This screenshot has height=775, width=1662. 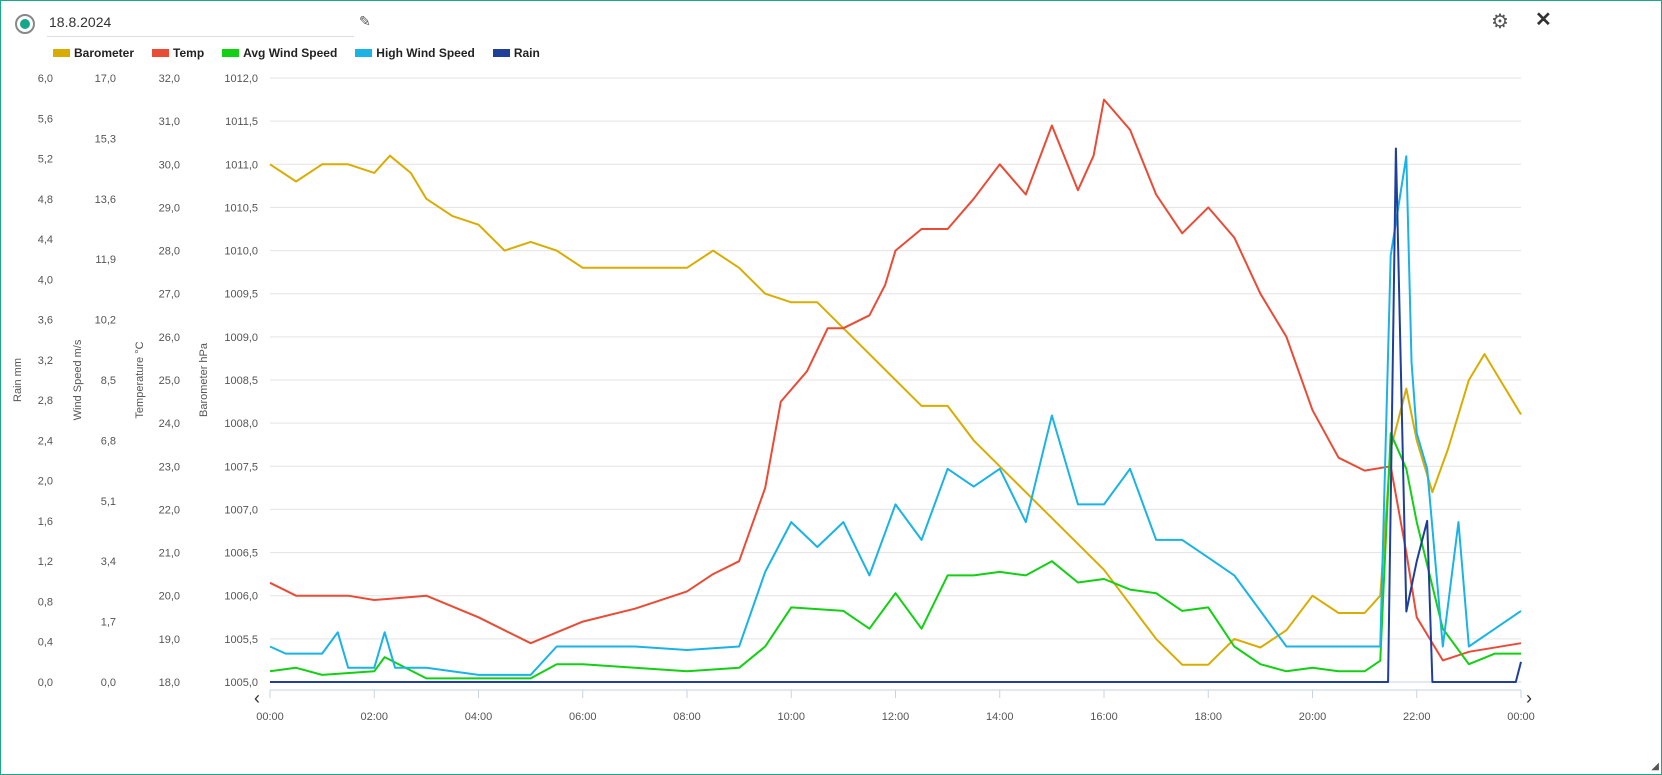 I want to click on y-tick-label: 3,6, so click(x=45, y=321).